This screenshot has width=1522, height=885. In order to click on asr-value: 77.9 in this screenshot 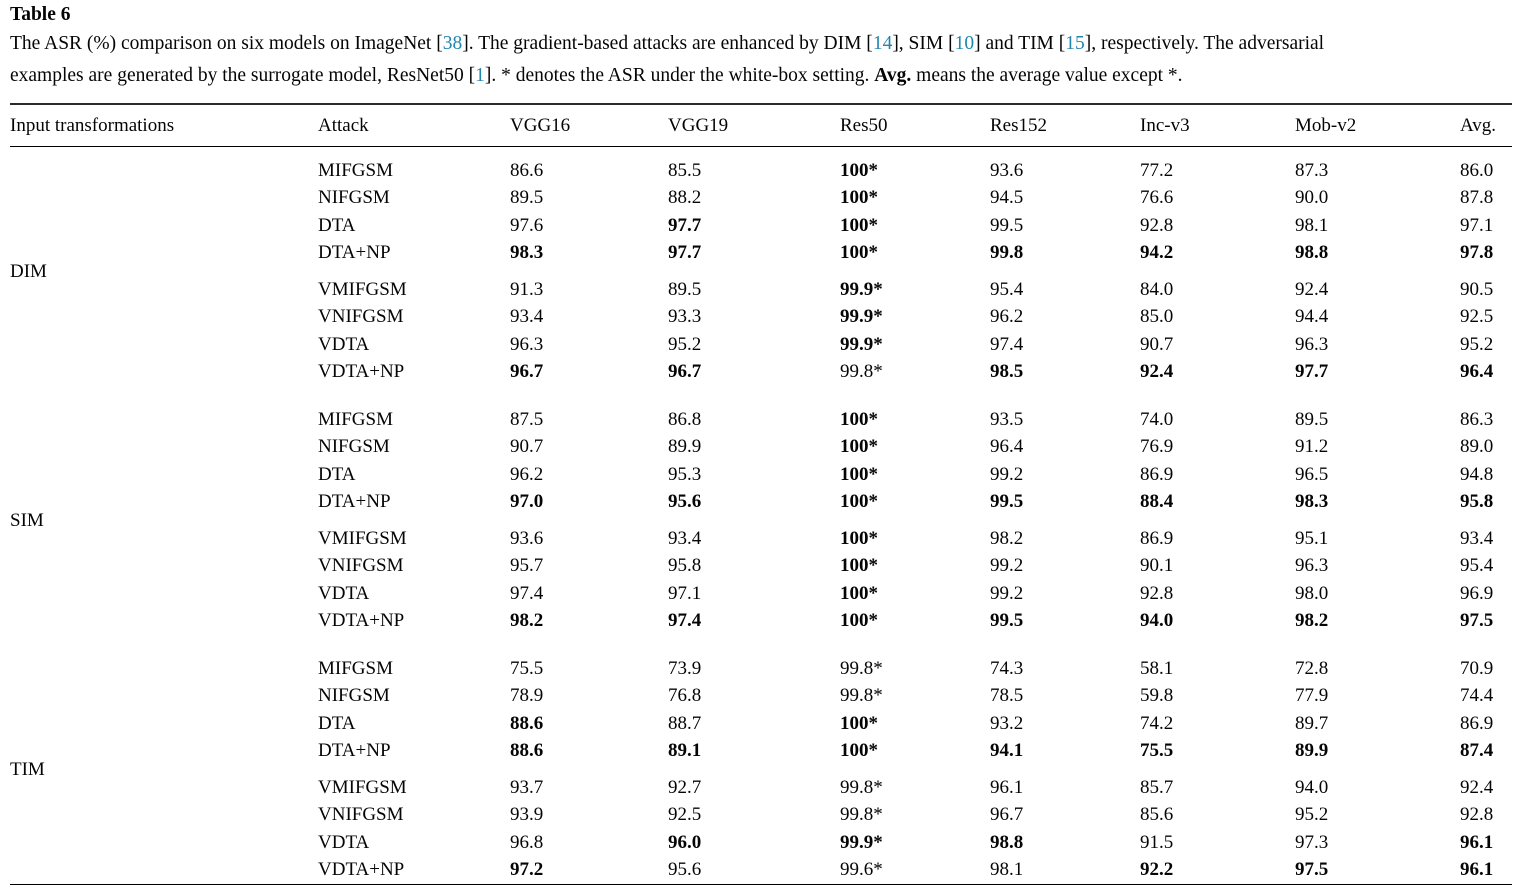, I will do `click(1312, 696)`.